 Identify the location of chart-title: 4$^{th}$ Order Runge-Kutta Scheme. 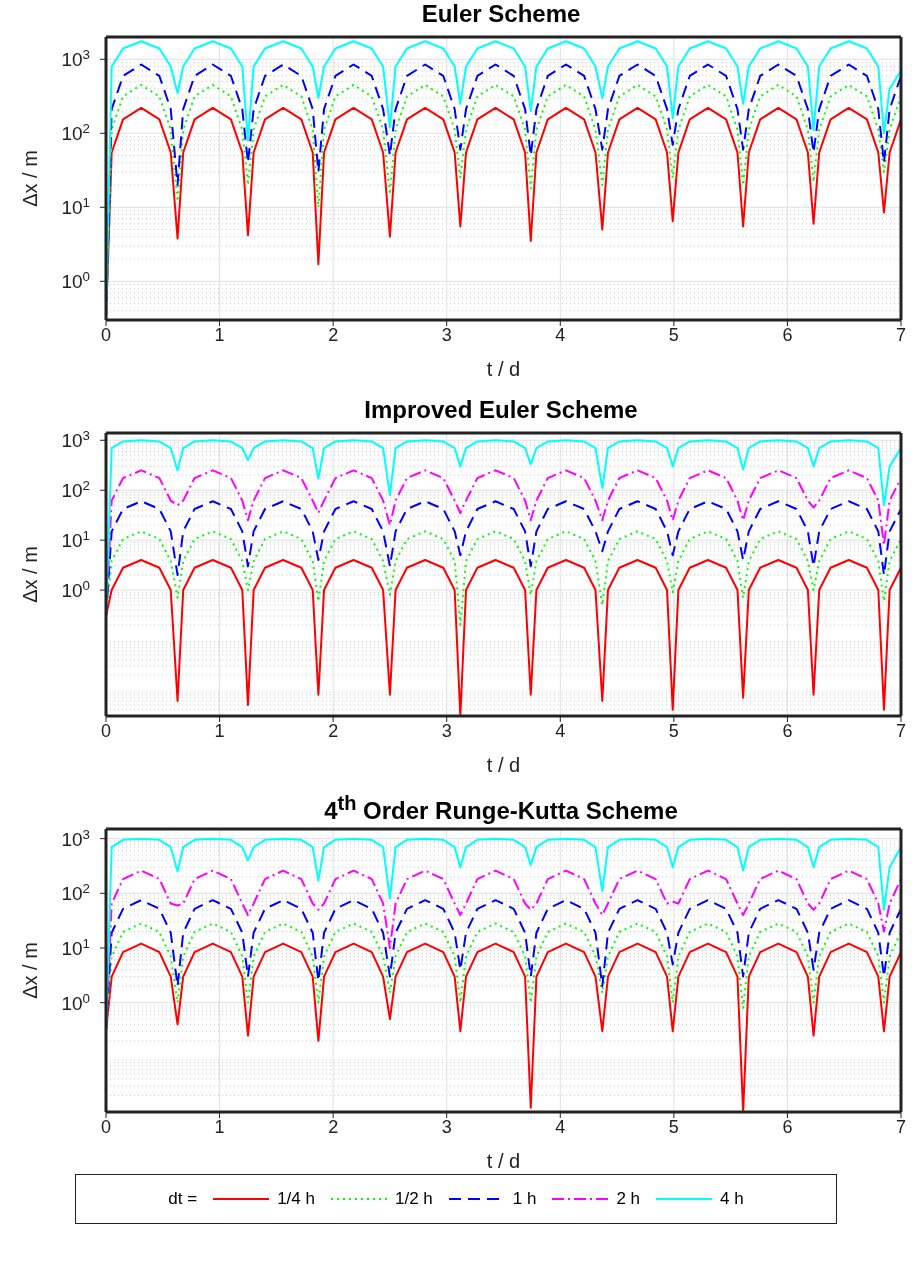
(501, 808).